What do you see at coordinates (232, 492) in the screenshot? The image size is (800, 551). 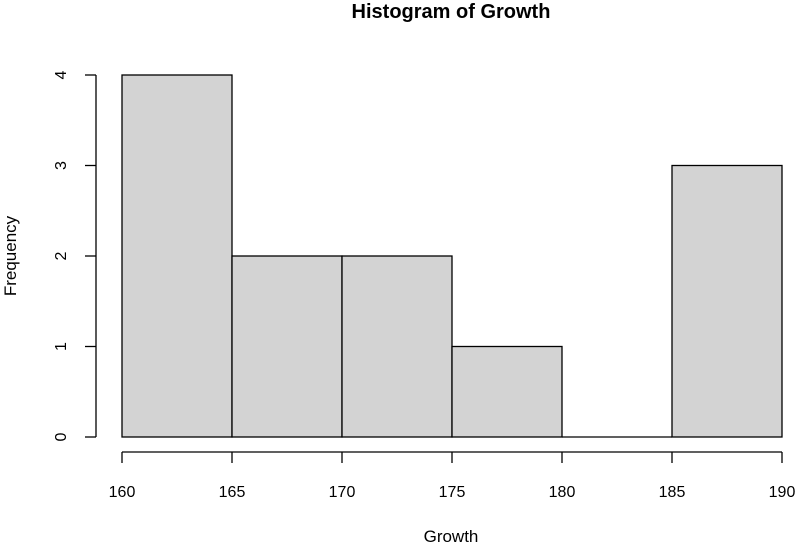 I see `x-tick-label-1: 165` at bounding box center [232, 492].